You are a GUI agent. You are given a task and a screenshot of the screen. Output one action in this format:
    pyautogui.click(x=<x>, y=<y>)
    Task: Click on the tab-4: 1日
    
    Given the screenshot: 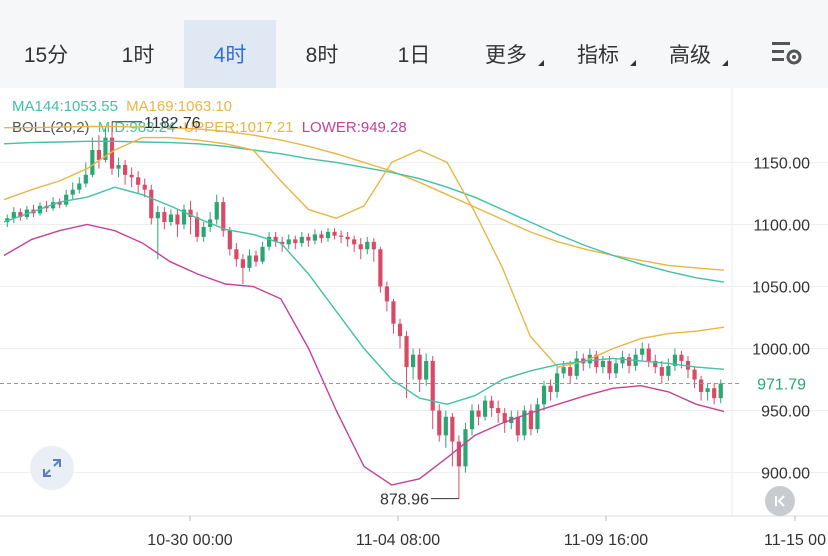 What is the action you would take?
    pyautogui.click(x=414, y=54)
    